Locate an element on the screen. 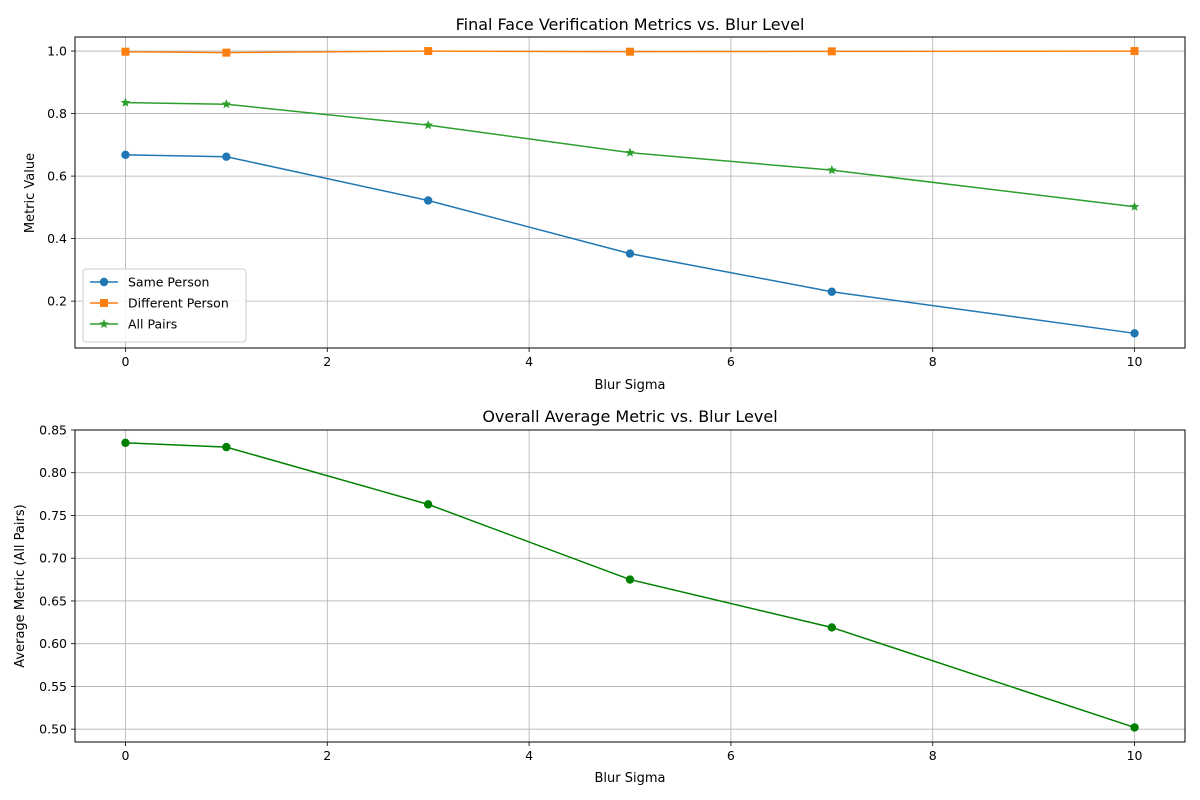 The width and height of the screenshot is (1200, 800). chart-bottom-y-tick-label: 0.70 is located at coordinates (53, 558).